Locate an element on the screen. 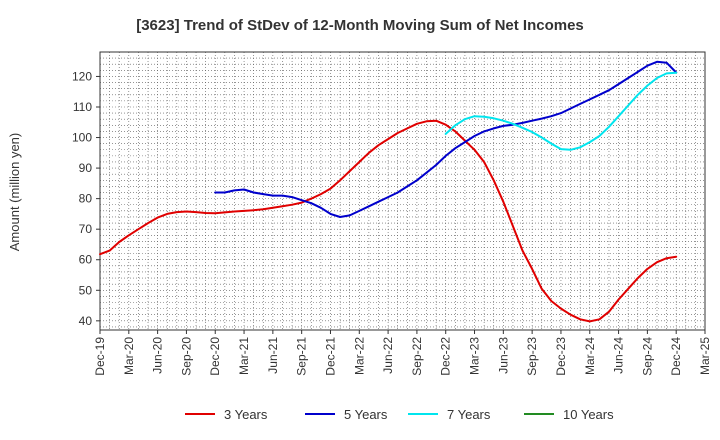 The height and width of the screenshot is (440, 720). y-tick-label: 90 is located at coordinates (86, 168).